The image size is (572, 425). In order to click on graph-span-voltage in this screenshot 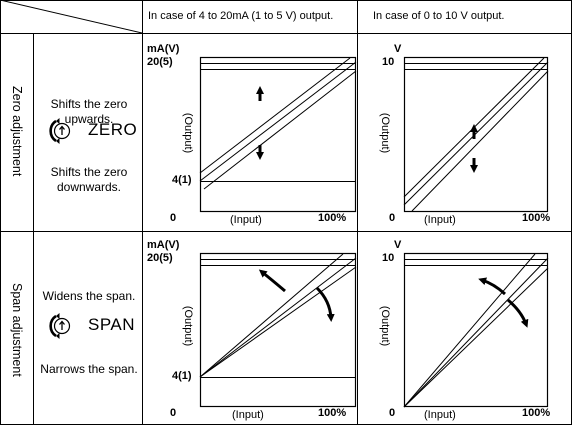, I will do `click(476, 330)`.